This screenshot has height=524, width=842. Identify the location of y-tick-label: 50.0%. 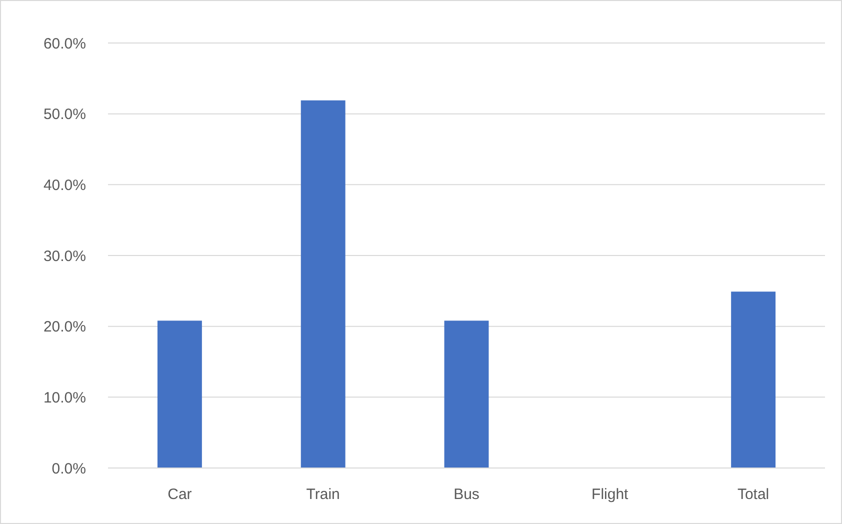
(64, 115).